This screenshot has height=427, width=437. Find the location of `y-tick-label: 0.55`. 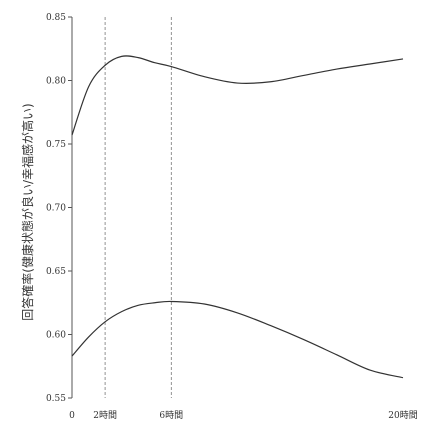

y-tick-label: 0.55 is located at coordinates (56, 399).